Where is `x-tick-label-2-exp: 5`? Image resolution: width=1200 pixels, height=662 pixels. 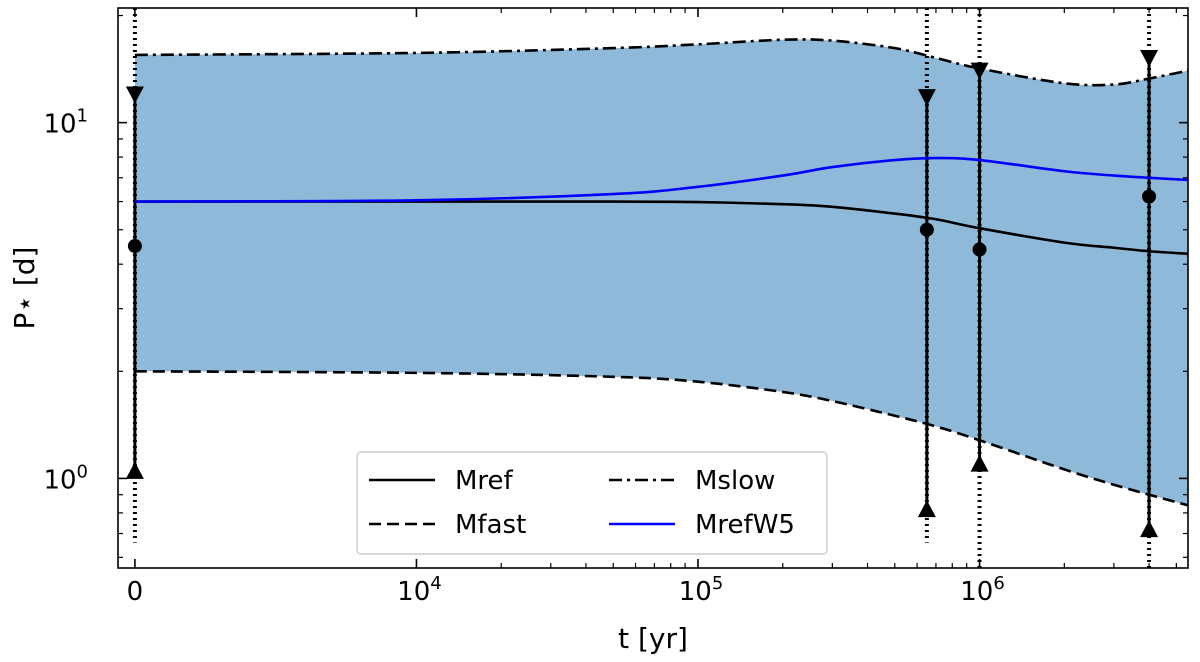 x-tick-label-2-exp: 5 is located at coordinates (717, 583).